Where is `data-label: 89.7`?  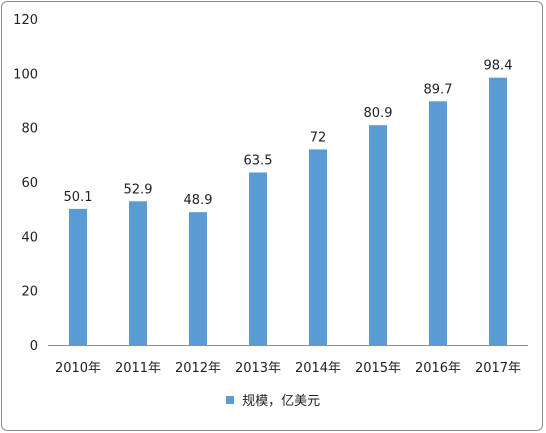
data-label: 89.7 is located at coordinates (438, 89).